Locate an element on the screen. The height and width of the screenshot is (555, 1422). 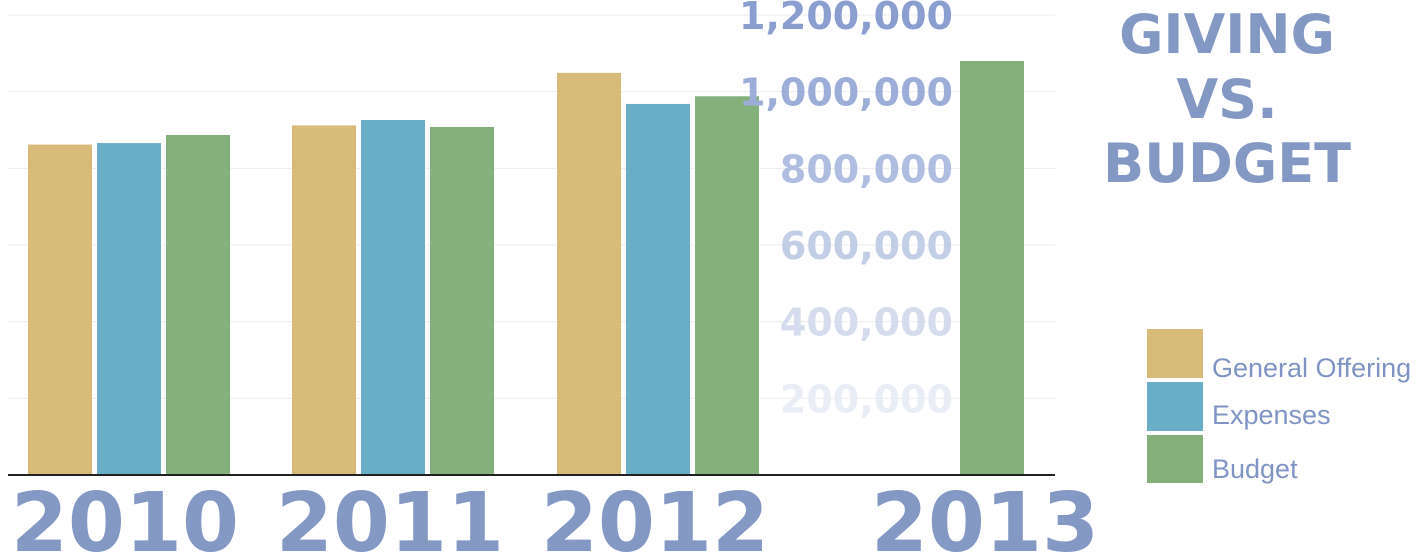
legend-label-general-offering: General Offering is located at coordinates (1311, 368).